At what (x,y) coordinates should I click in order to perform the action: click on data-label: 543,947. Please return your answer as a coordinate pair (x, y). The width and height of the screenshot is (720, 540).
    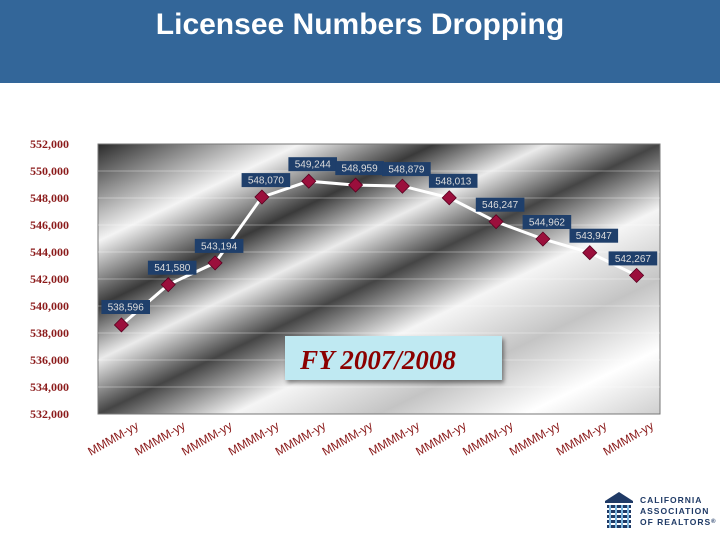
    Looking at the image, I should click on (594, 236).